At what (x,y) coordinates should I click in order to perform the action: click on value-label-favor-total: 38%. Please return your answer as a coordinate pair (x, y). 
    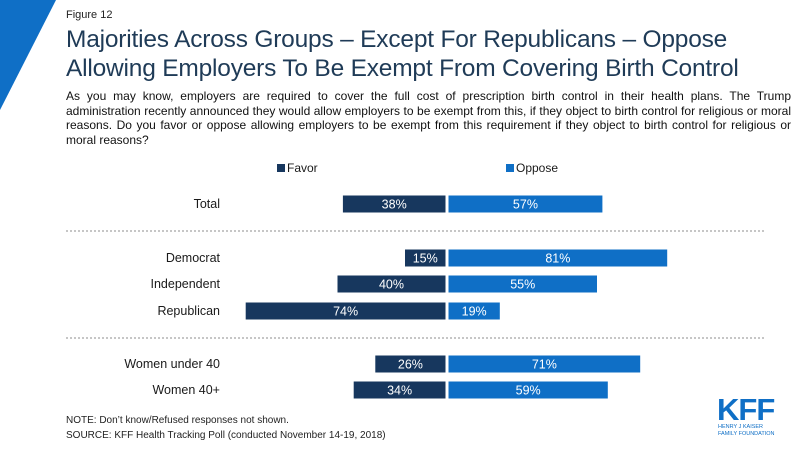
    Looking at the image, I should click on (394, 205).